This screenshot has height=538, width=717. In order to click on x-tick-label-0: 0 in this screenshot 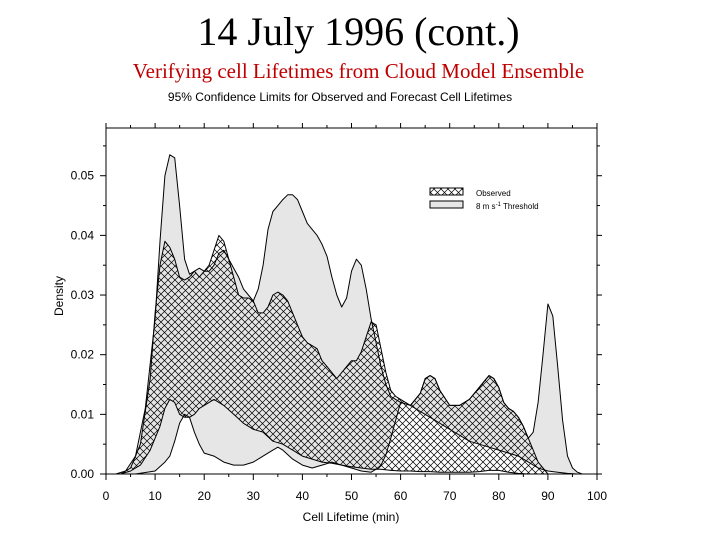, I will do `click(106, 496)`.